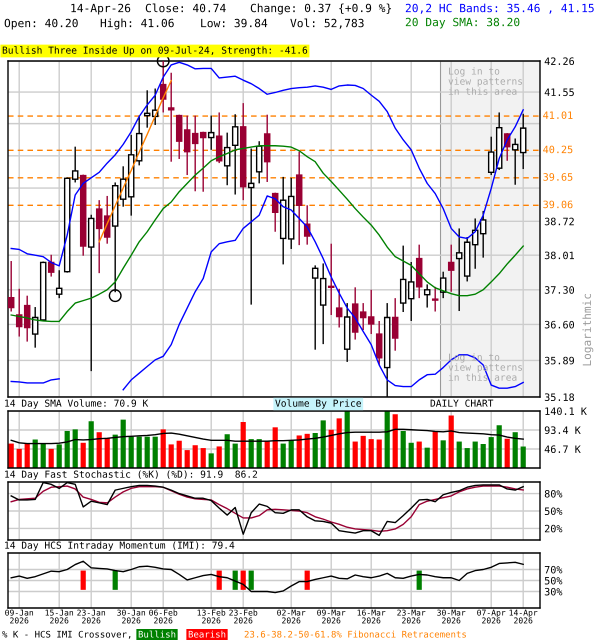 The width and height of the screenshot is (600, 640). What do you see at coordinates (137, 24) in the screenshot?
I see `text: High: 41.06` at bounding box center [137, 24].